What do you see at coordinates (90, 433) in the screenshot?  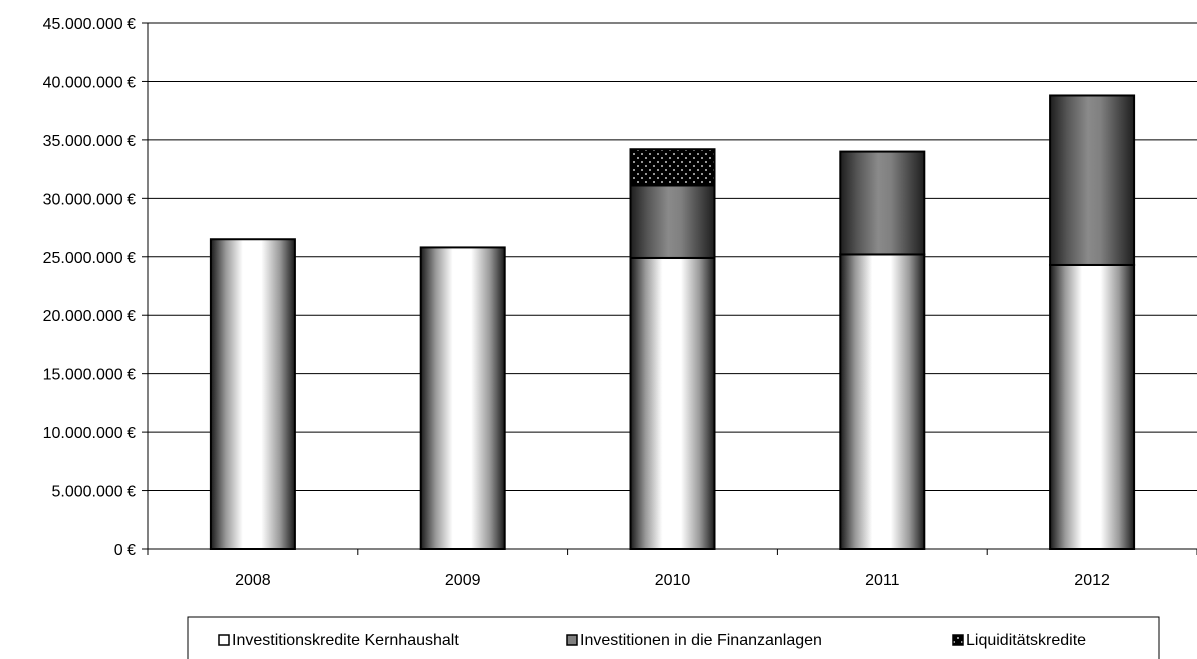 I see `y-tick-label: 10.000.000 €` at bounding box center [90, 433].